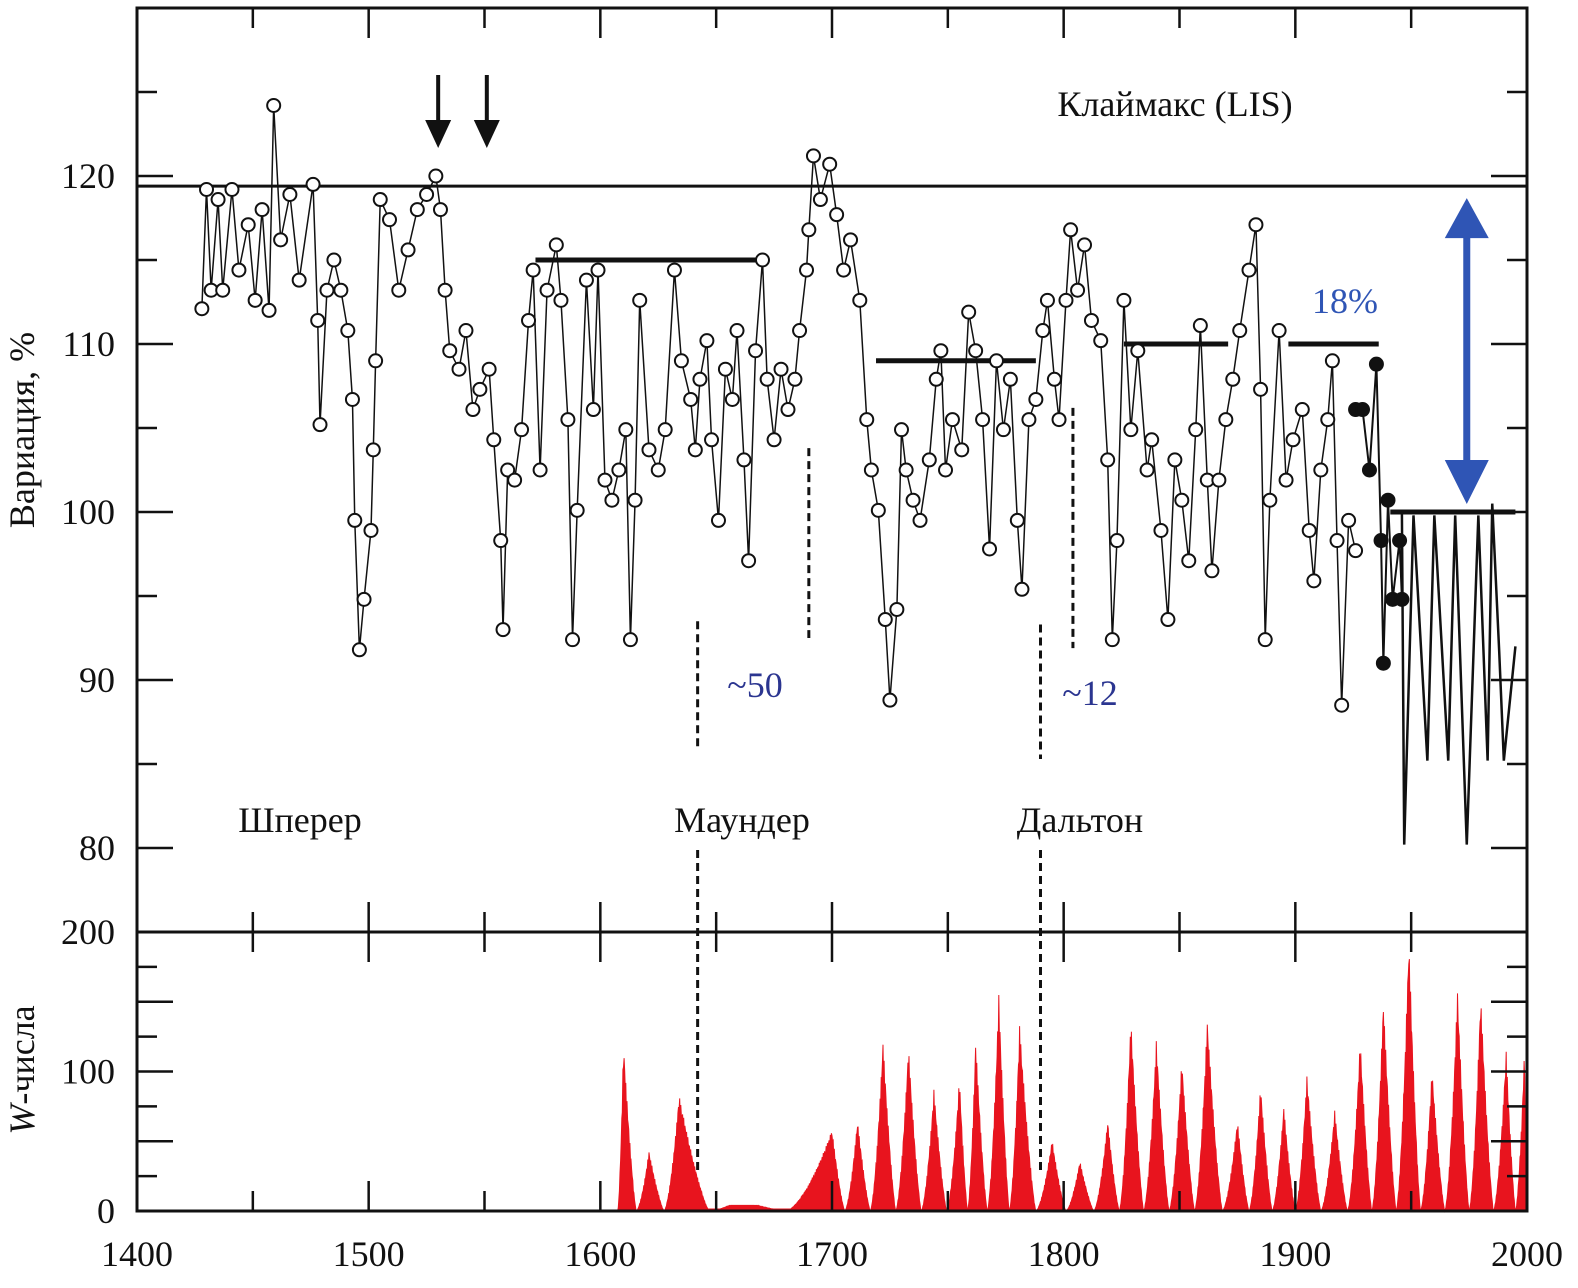 The height and width of the screenshot is (1288, 1578). What do you see at coordinates (88, 344) in the screenshot?
I see `upper-y-tick-label: 110` at bounding box center [88, 344].